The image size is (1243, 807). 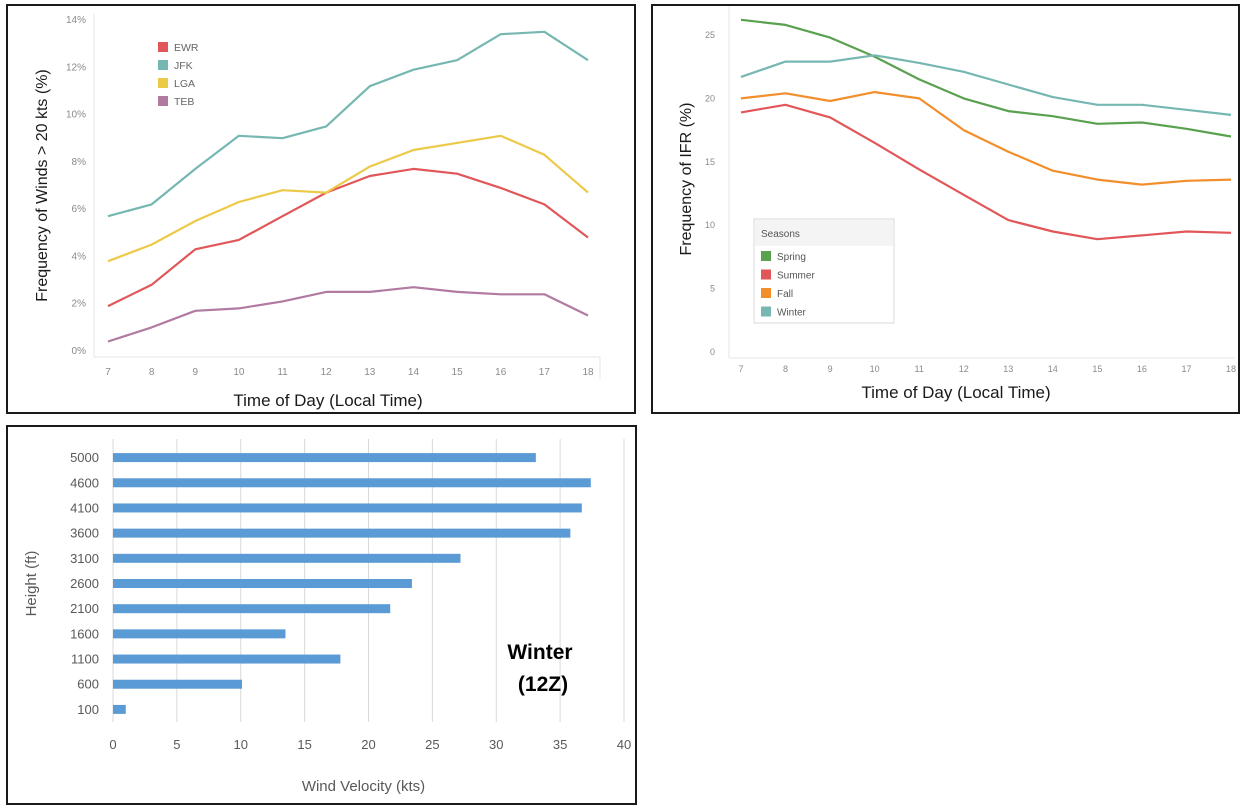 I want to click on legend-label-ewr: EWR, so click(x=186, y=48).